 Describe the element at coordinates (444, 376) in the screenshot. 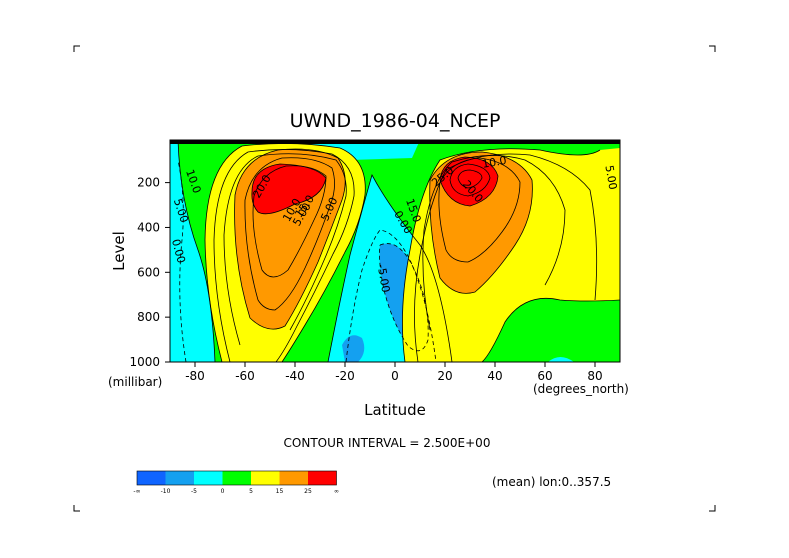

I see `x-tick-label: 20` at that location.